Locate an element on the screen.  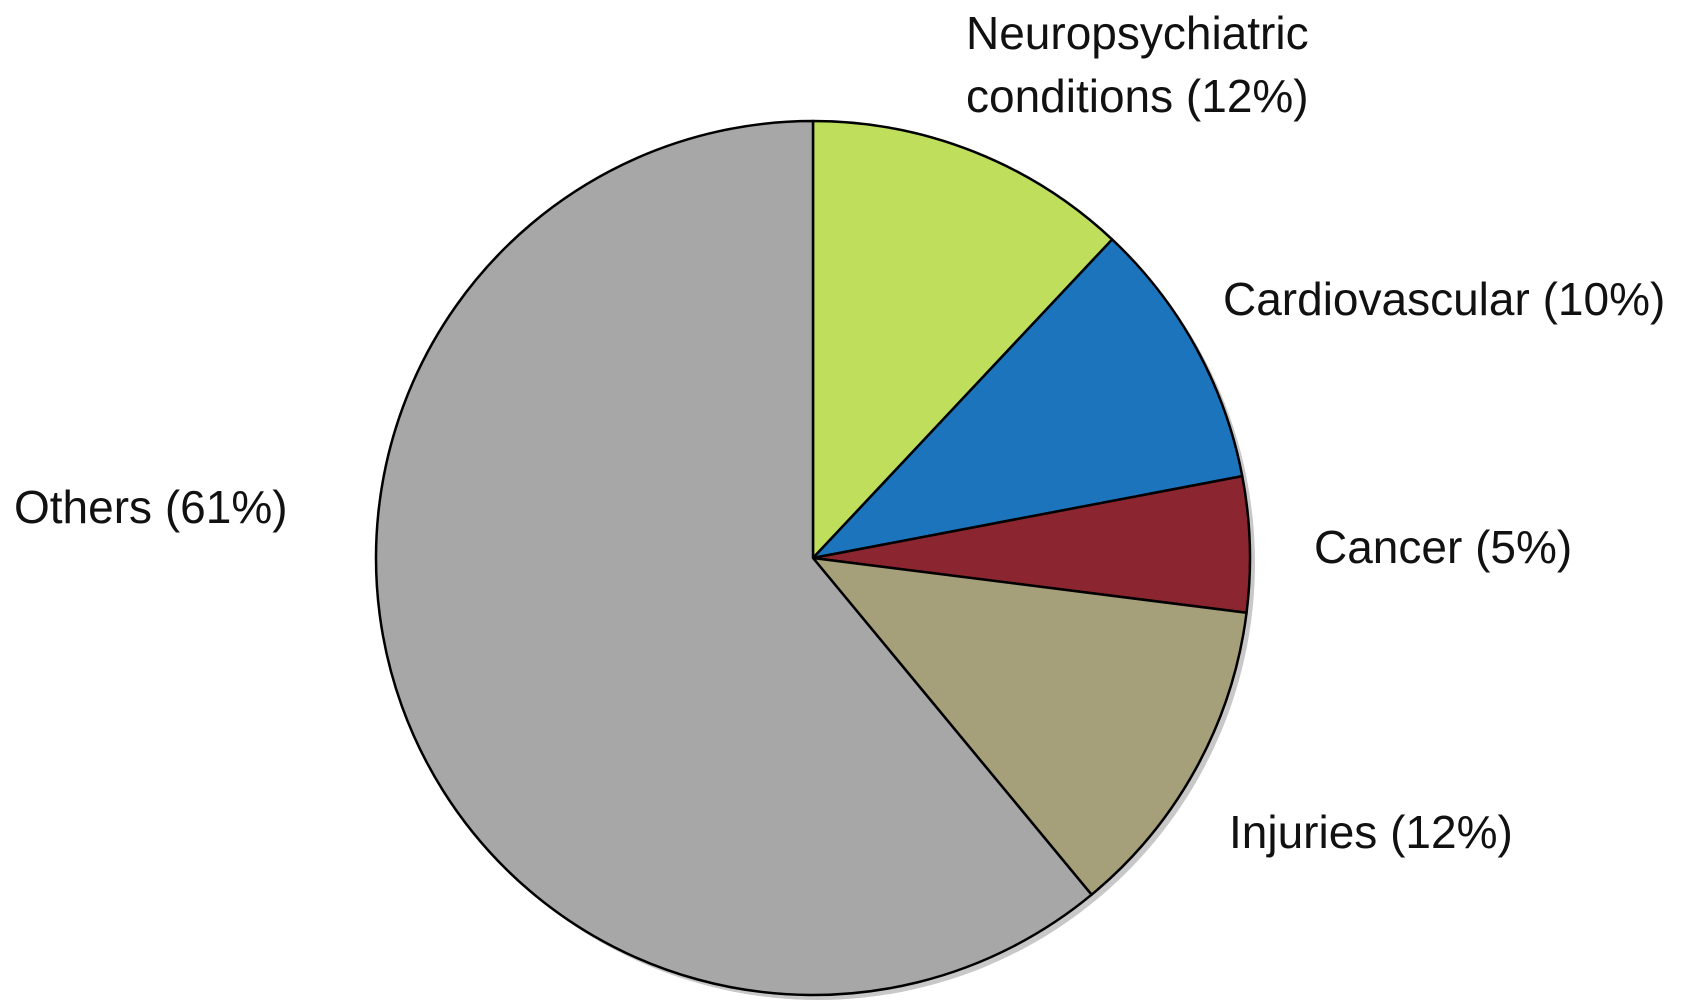
slice-label: Cancer (5%) is located at coordinates (1443, 547).